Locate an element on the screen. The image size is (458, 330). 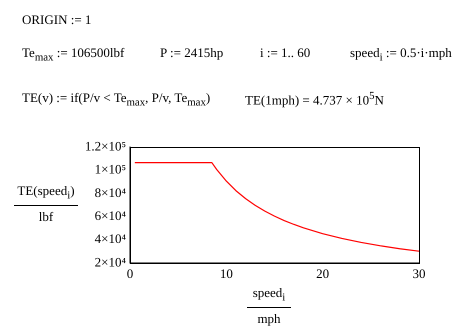
y-tick-label: 6×10⁴ is located at coordinates (110, 216).